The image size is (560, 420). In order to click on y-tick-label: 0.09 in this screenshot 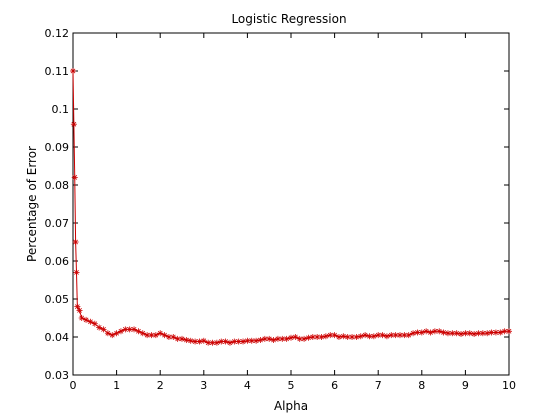, I will do `click(57, 147)`.